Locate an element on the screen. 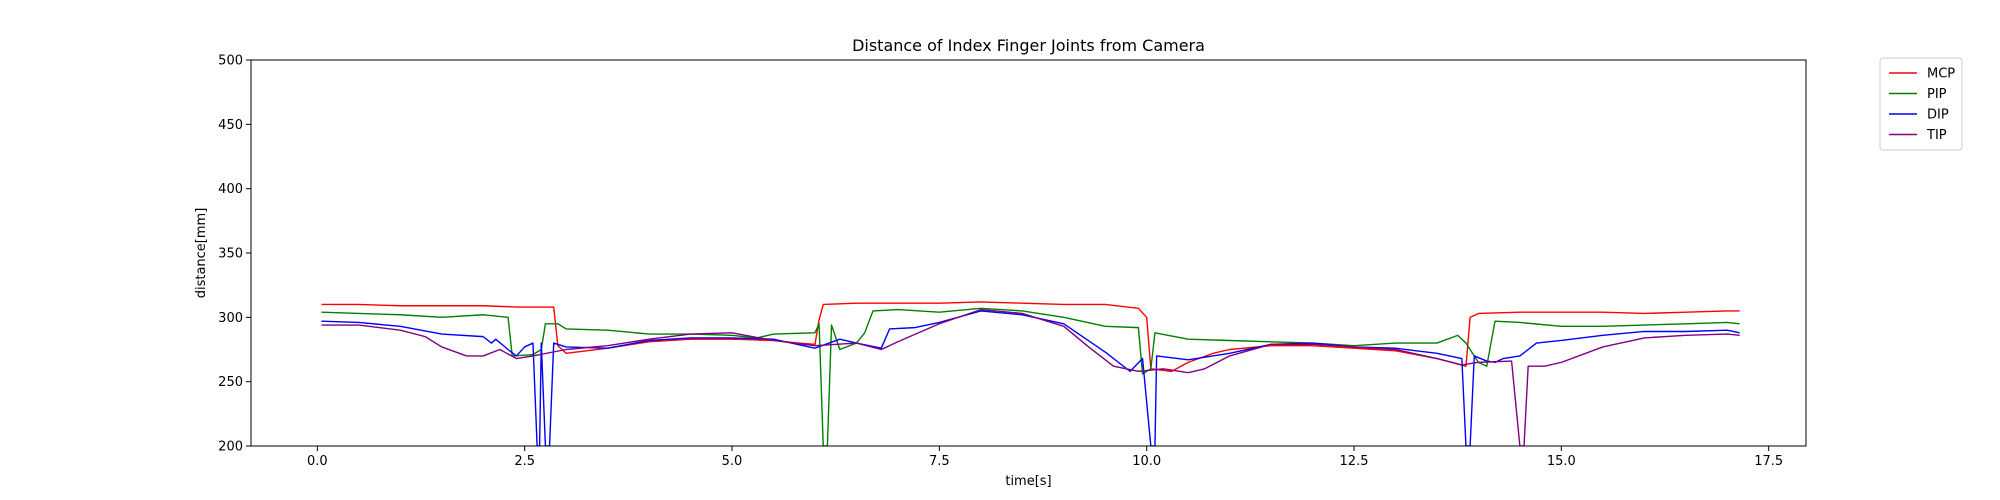 The image size is (2000, 500). x-tick-label: 17.5 is located at coordinates (1768, 461).